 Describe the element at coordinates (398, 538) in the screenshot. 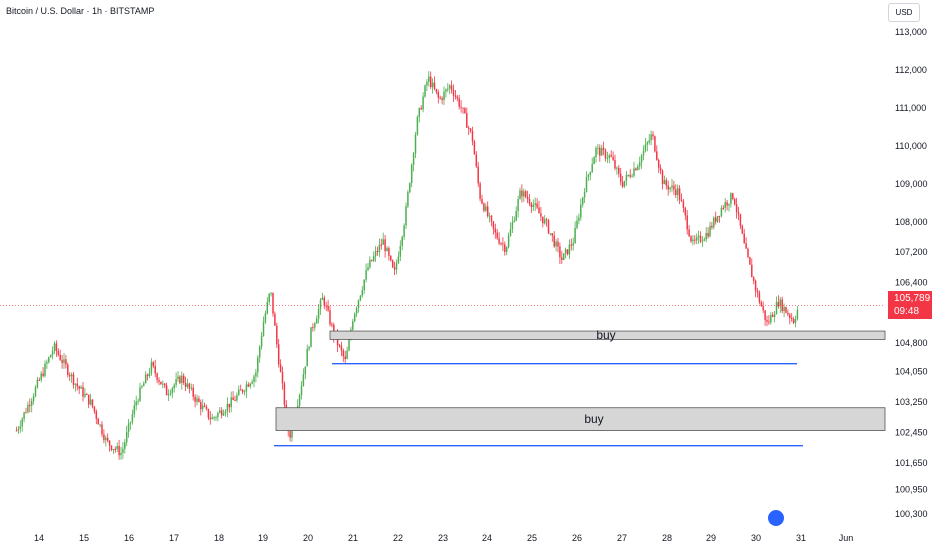

I see `x-tick-label: 22` at that location.